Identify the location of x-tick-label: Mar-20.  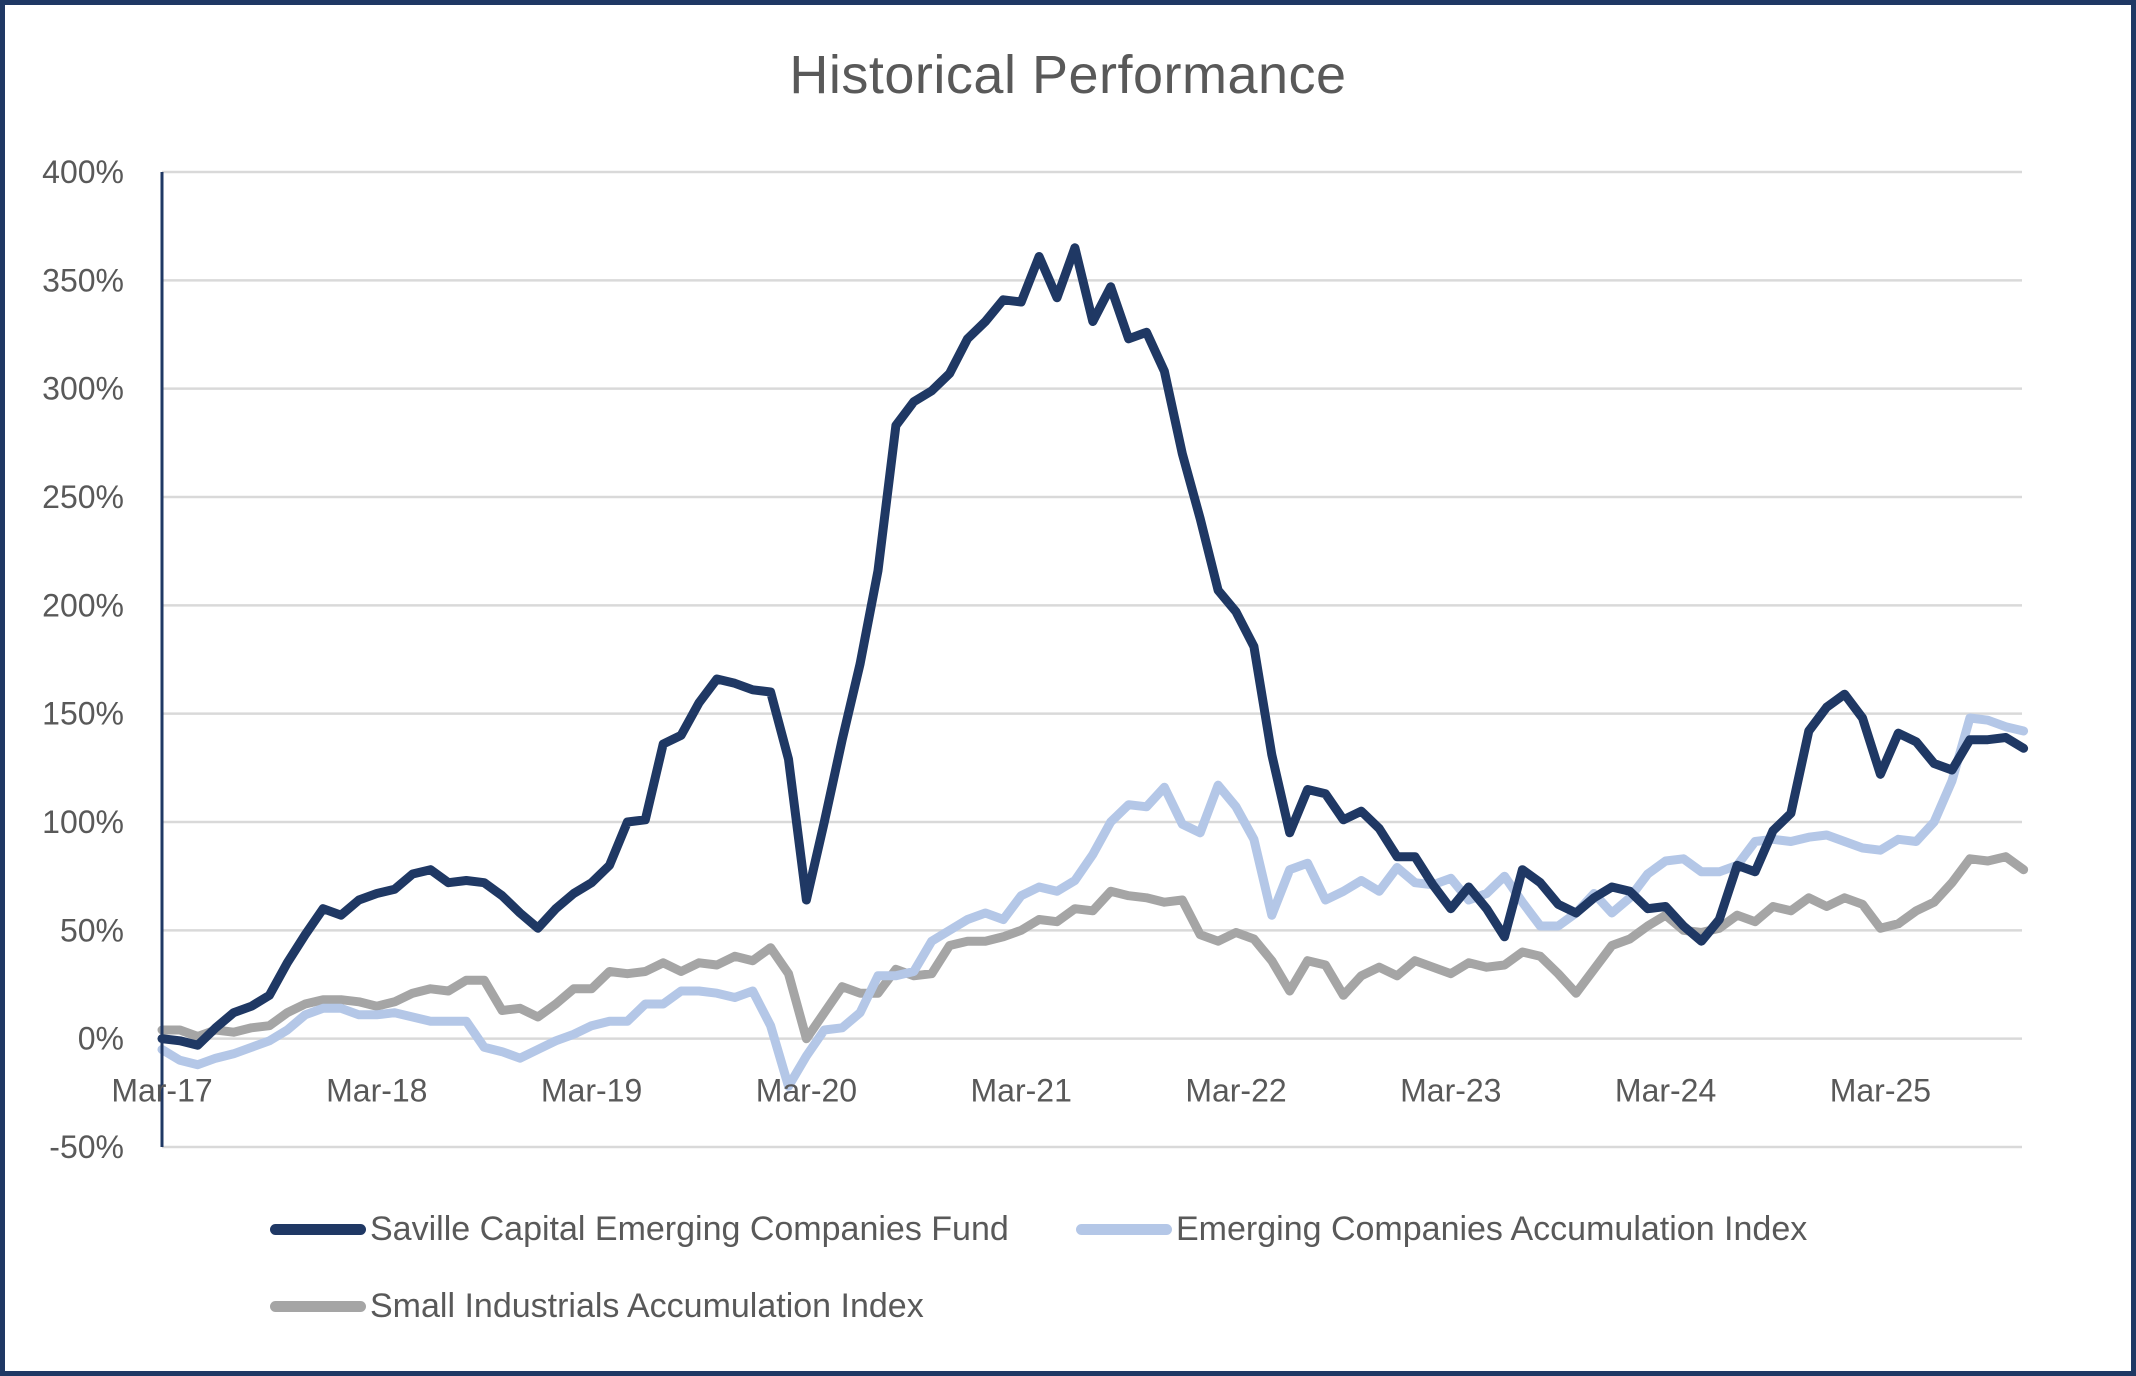
(806, 1091).